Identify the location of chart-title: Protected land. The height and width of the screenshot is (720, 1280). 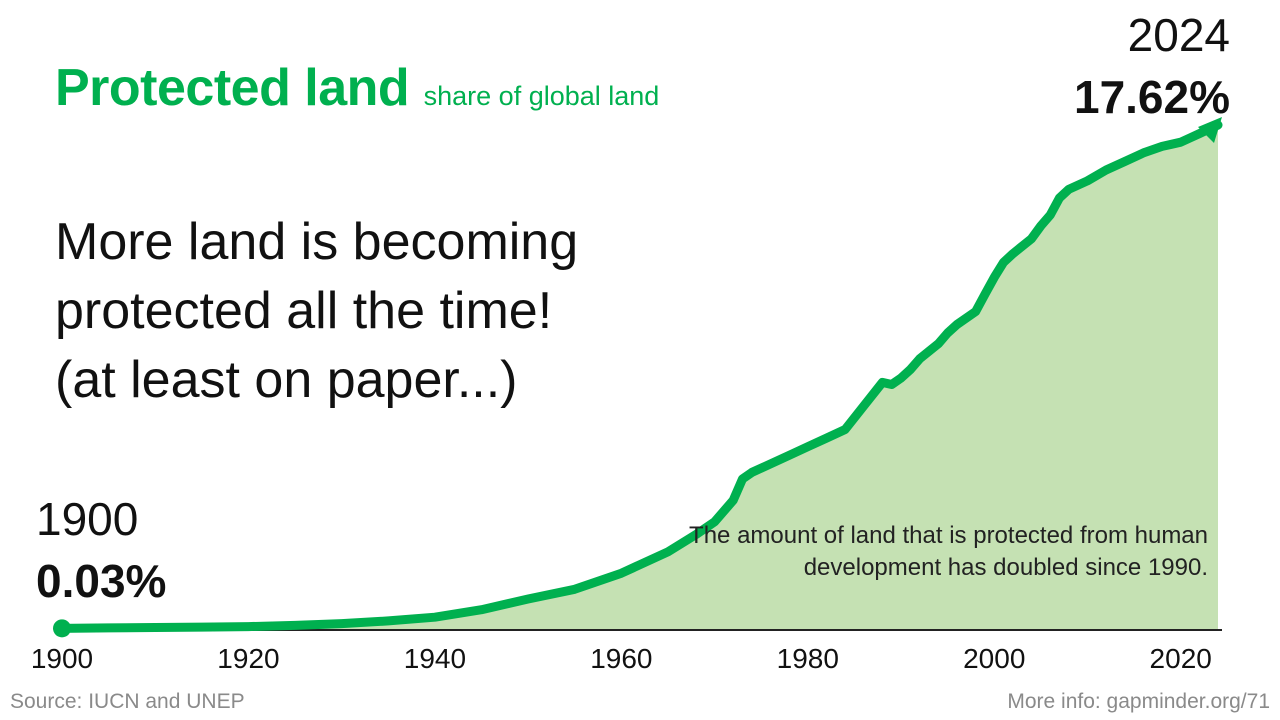
(232, 88).